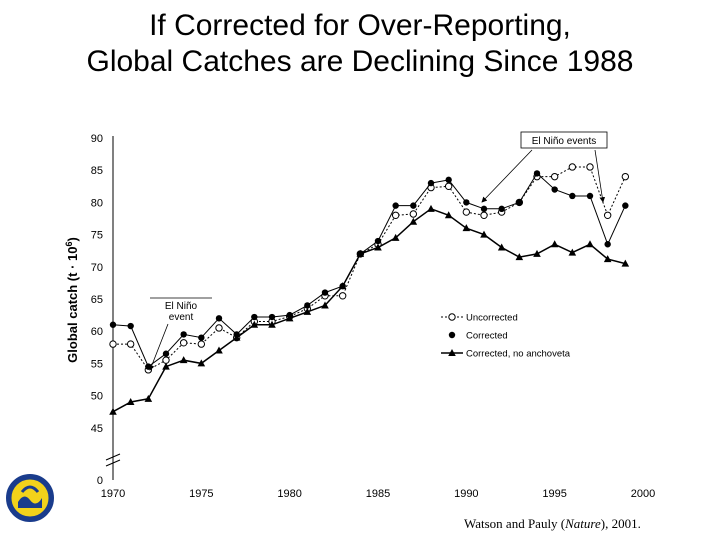  What do you see at coordinates (360, 25) in the screenshot?
I see `title-line-1: If Corrected for Over-Reporting,` at bounding box center [360, 25].